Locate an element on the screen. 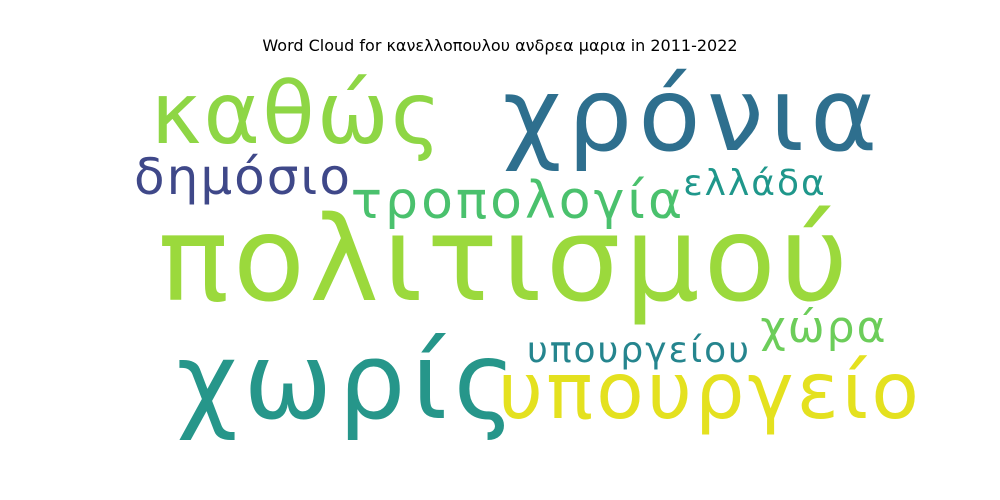 The height and width of the screenshot is (500, 1000). word-2: χρόνια is located at coordinates (693, 115).